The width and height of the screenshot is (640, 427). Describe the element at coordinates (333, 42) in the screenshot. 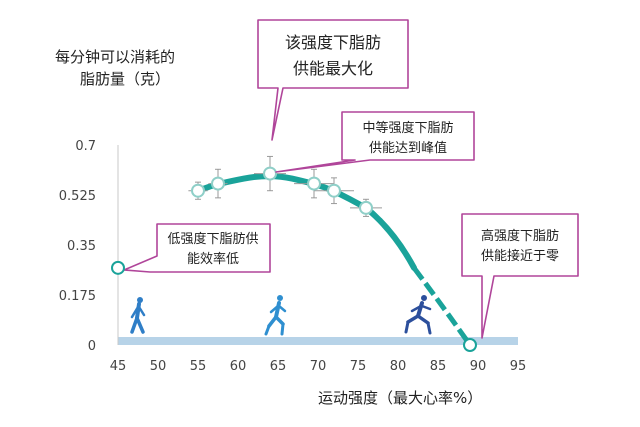

I see `callout-max-fat-line-1: 该强度下脂肪` at that location.